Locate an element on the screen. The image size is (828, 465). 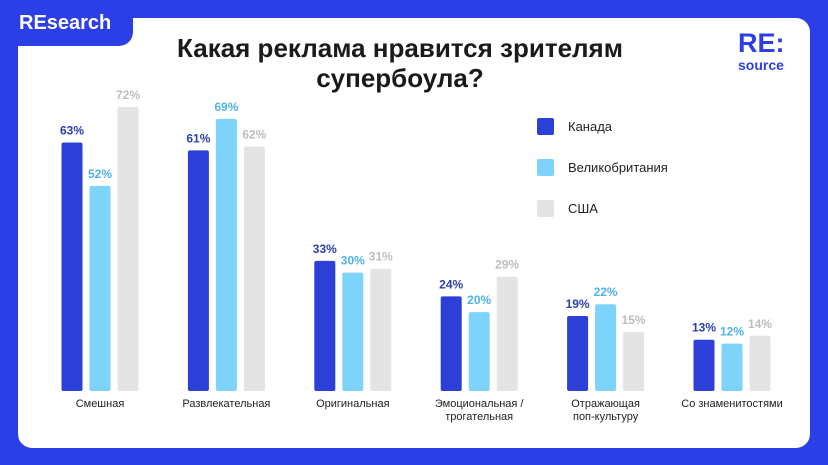
x-tick-label: Со знаменитостями is located at coordinates (732, 404).